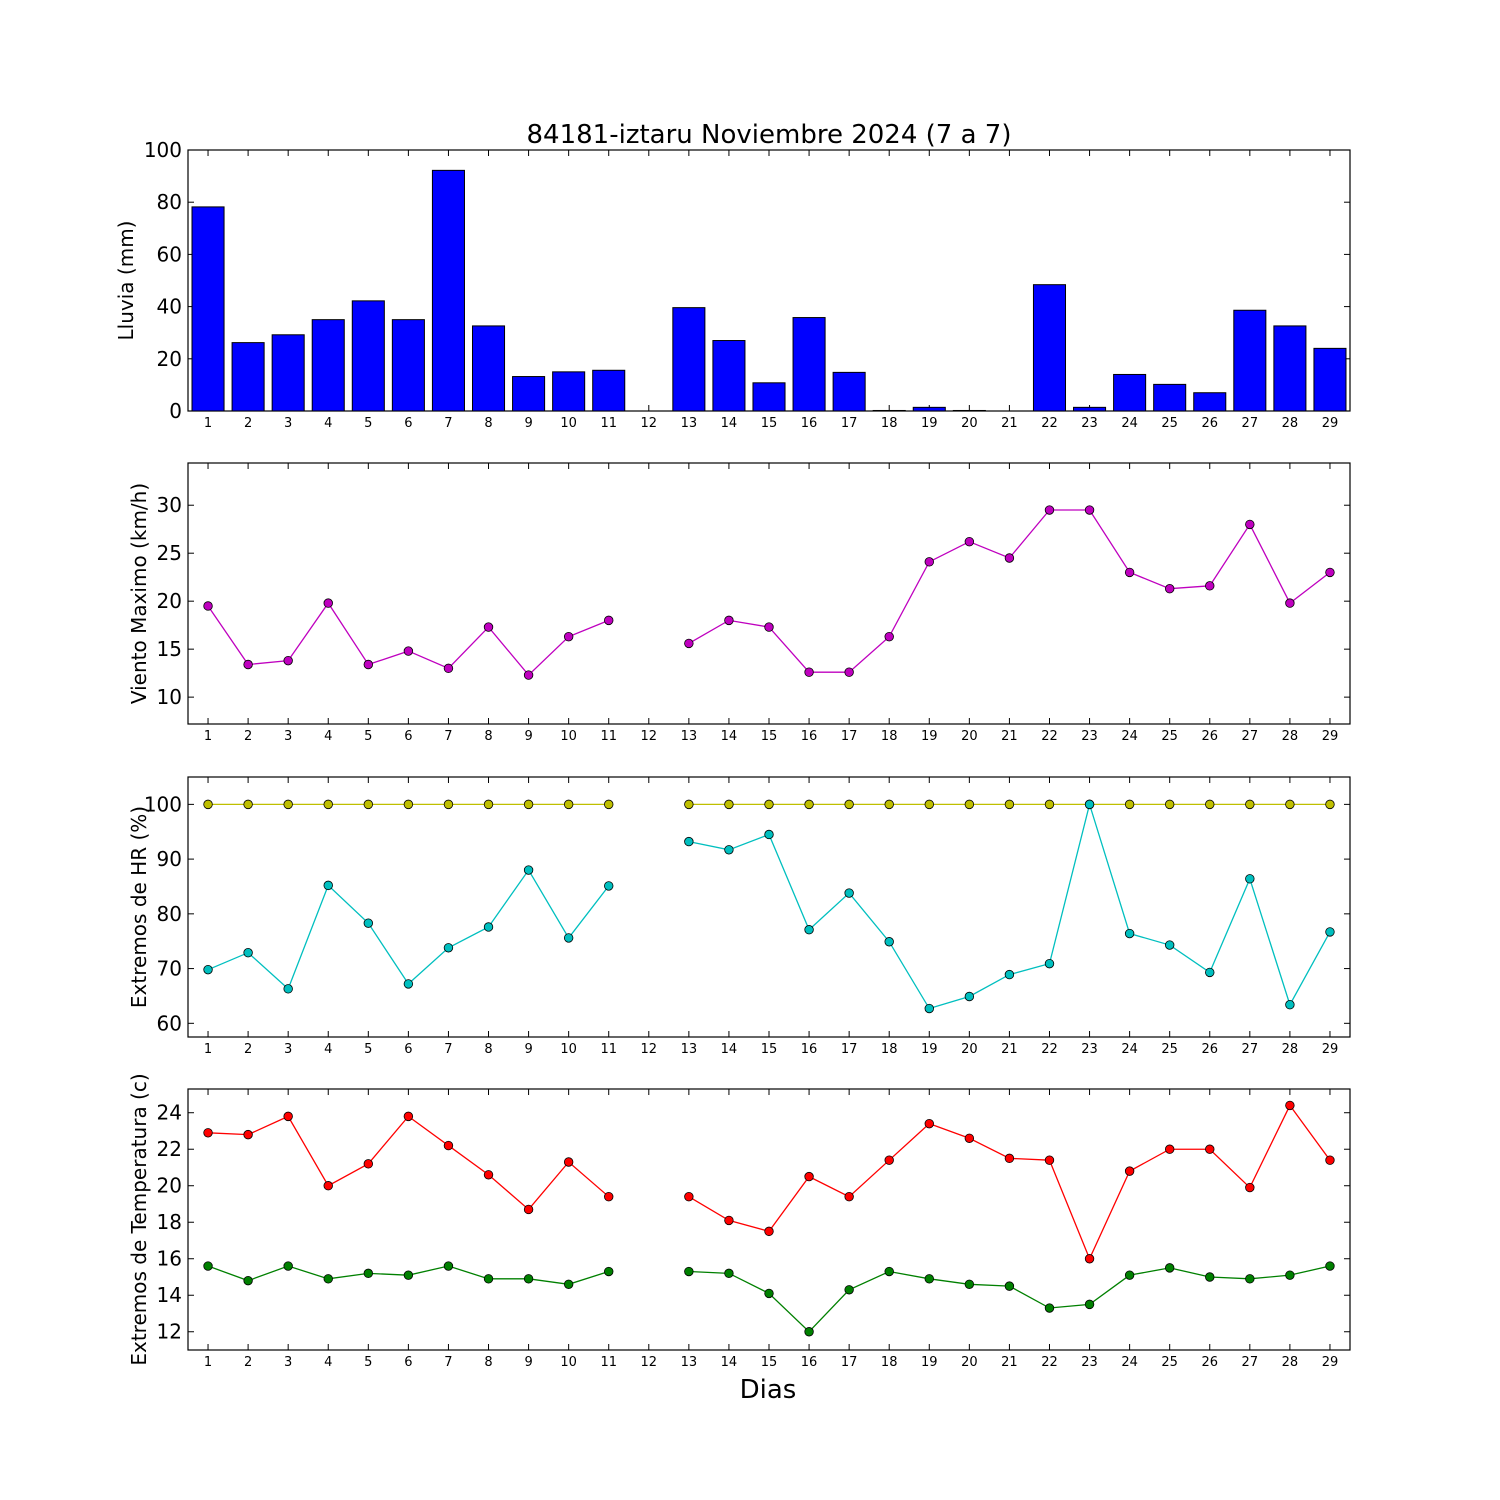 Image resolution: width=1500 pixels, height=1500 pixels. Describe the element at coordinates (1250, 1362) in the screenshot. I see `x-tick-label: 27` at that location.